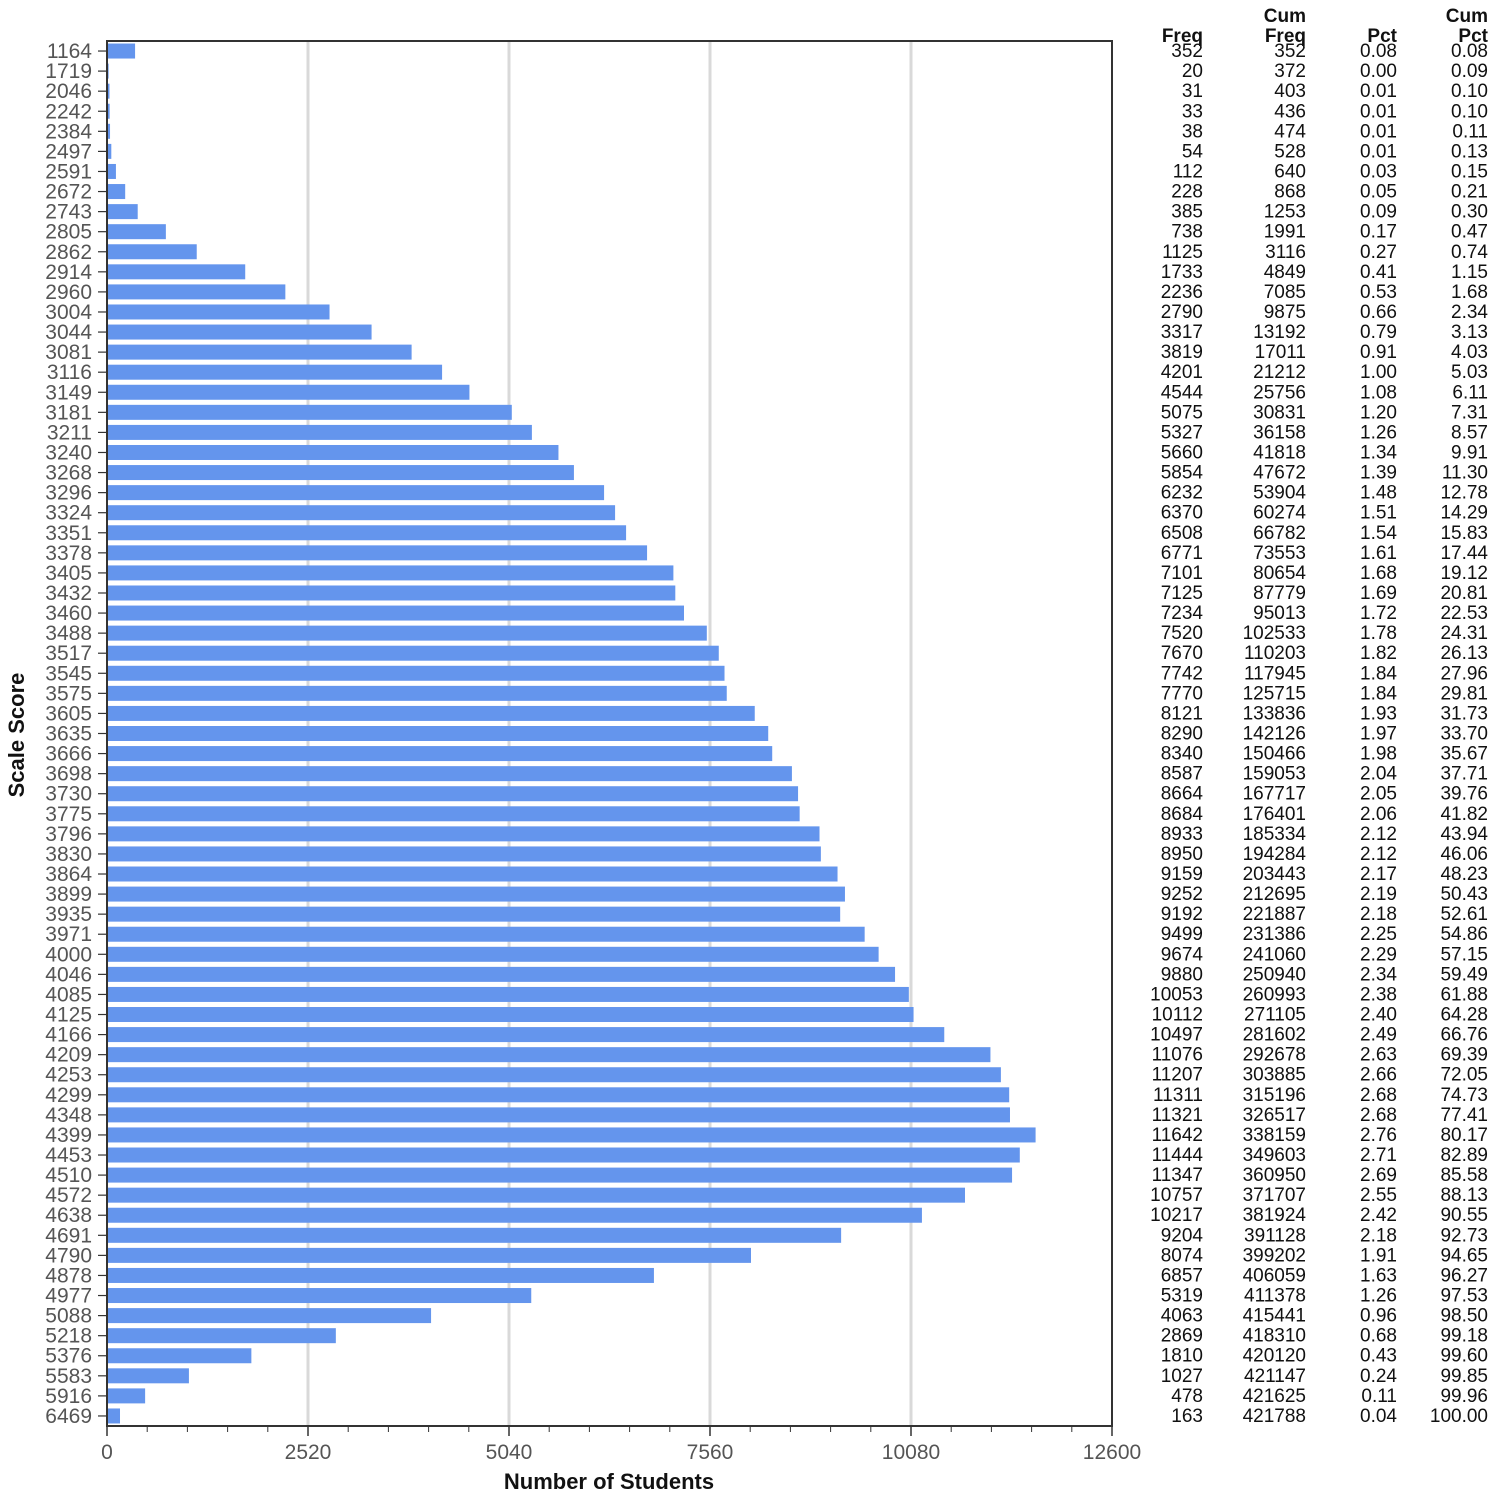  Describe the element at coordinates (1464, 1255) in the screenshot. I see `table-cell: 94.65` at that location.